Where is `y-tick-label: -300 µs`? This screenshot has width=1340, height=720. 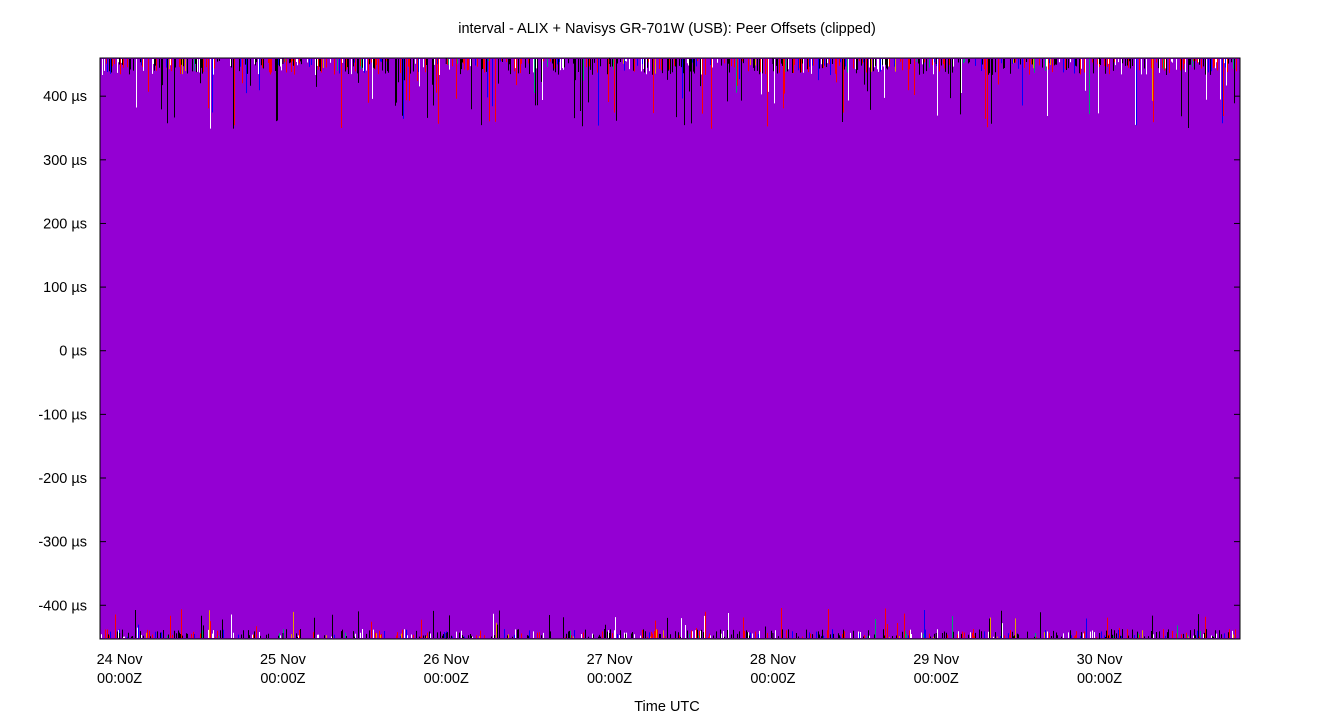
y-tick-label: -300 µs is located at coordinates (62, 543).